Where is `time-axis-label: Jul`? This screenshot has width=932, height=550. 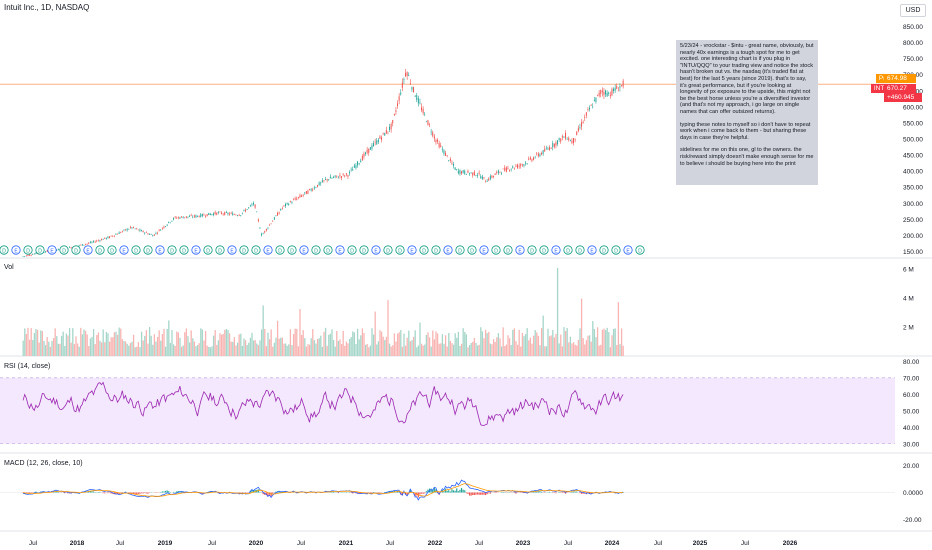 time-axis-label: Jul is located at coordinates (745, 543).